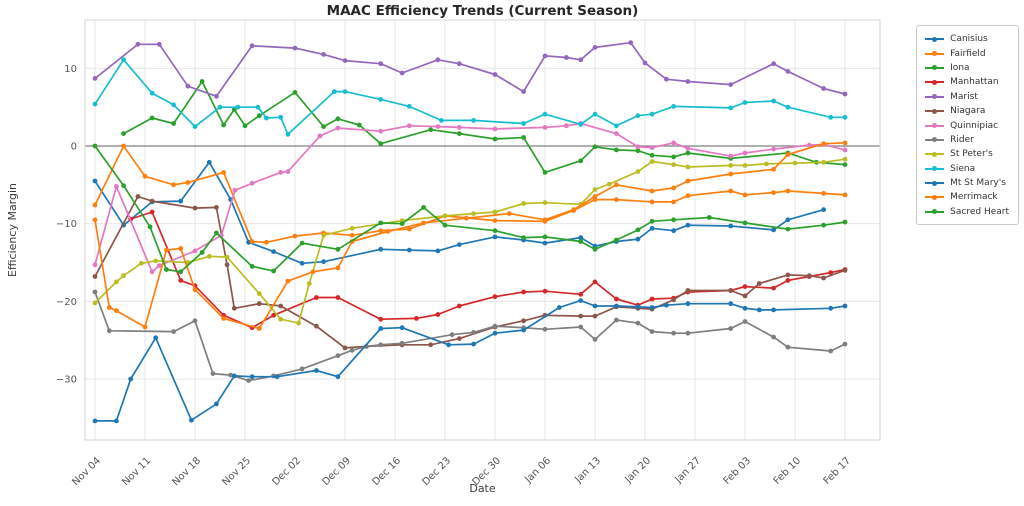 The width and height of the screenshot is (1024, 506). What do you see at coordinates (66, 224) in the screenshot?
I see `y-tick-label: −10` at bounding box center [66, 224].